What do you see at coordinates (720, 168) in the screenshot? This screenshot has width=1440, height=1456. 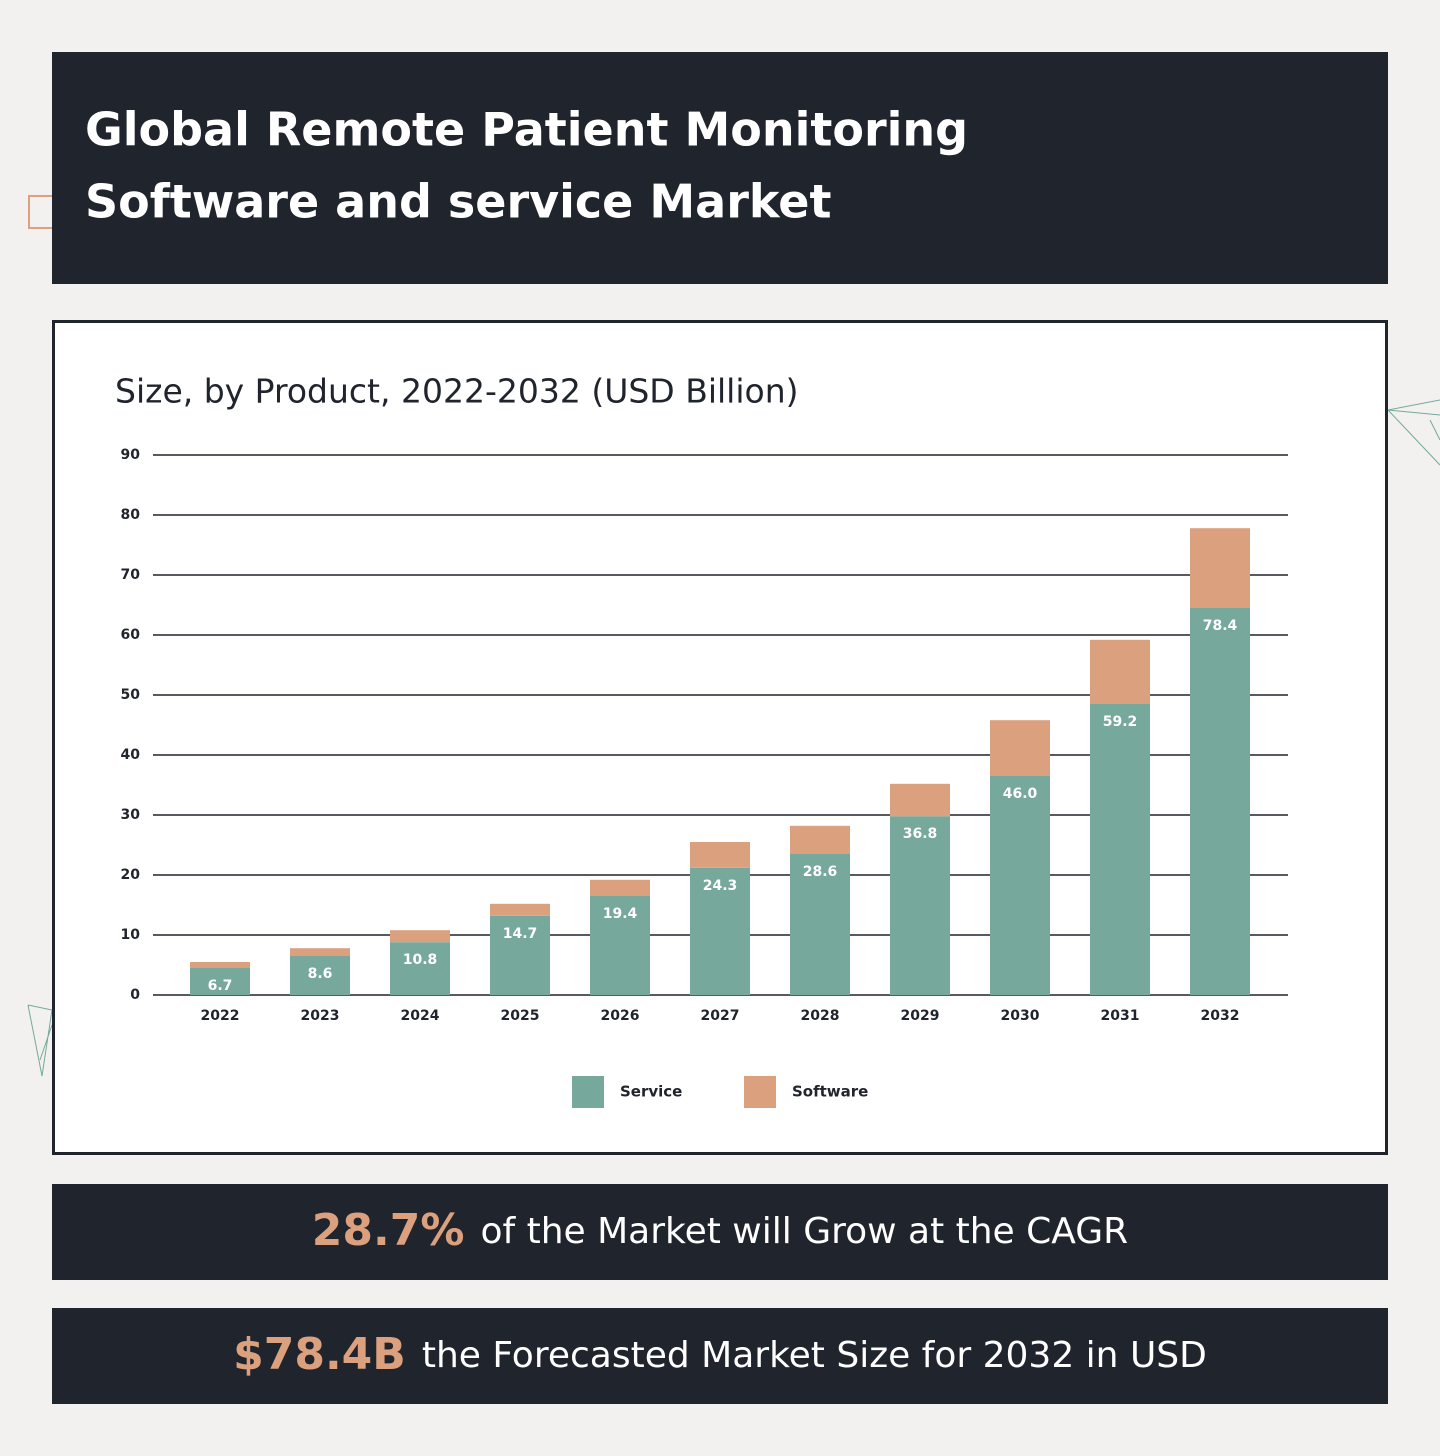 I see `header-box` at bounding box center [720, 168].